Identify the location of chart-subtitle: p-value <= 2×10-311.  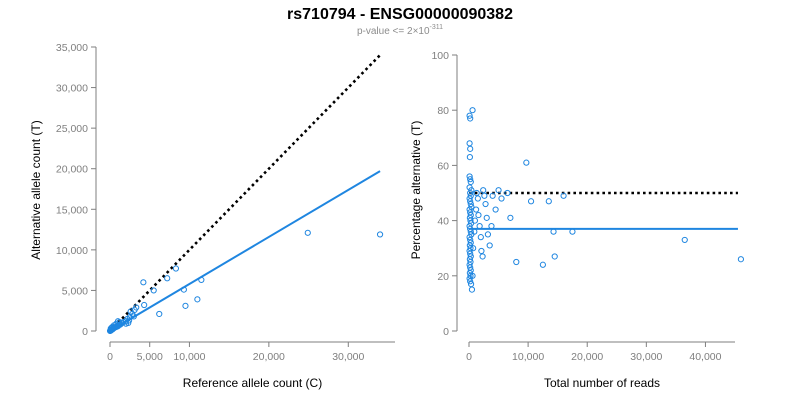
(400, 30).